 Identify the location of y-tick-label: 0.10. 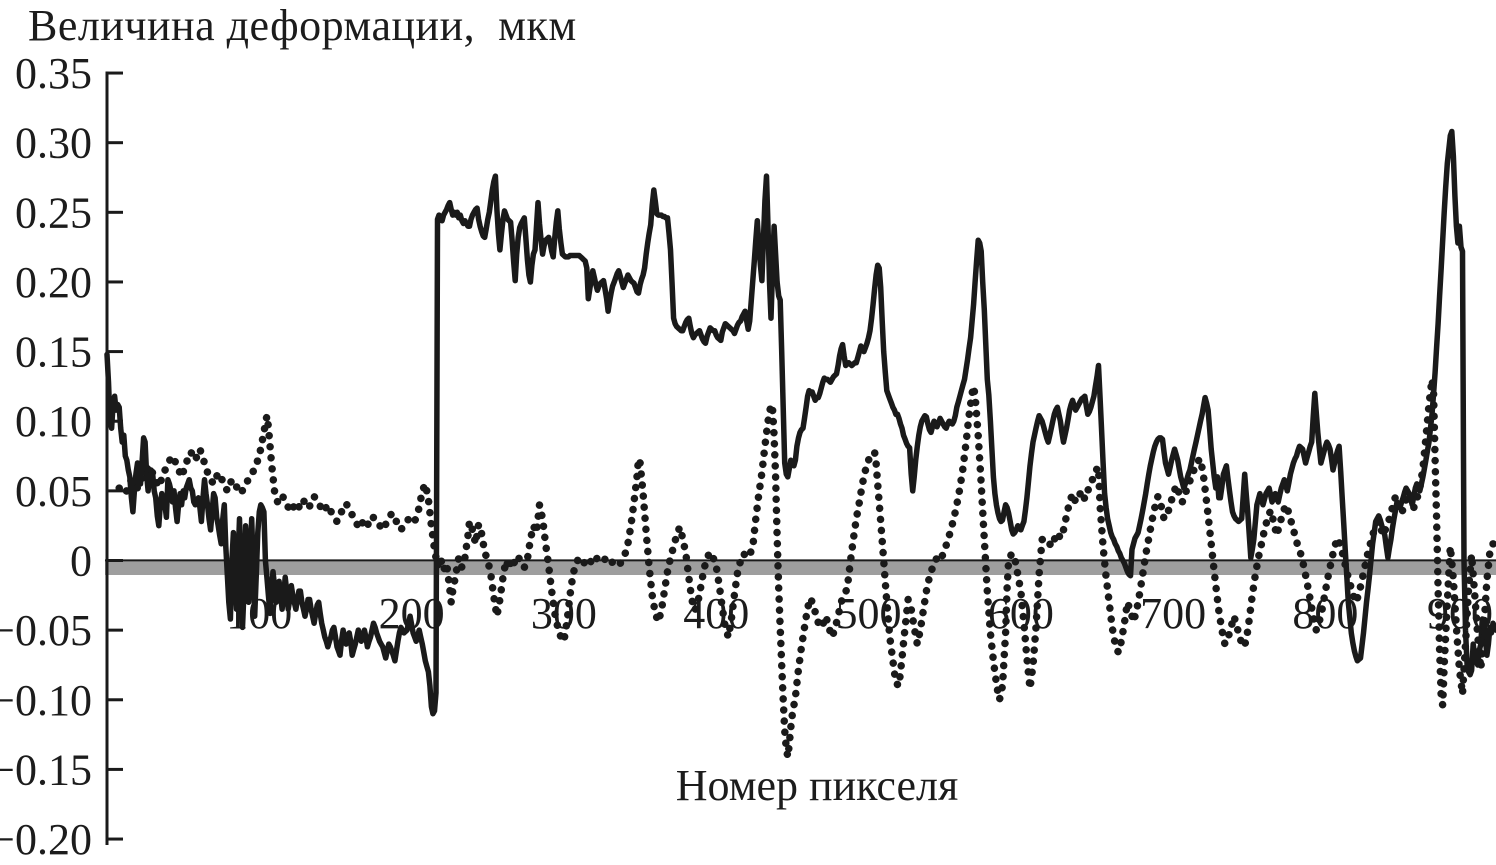
(53, 421).